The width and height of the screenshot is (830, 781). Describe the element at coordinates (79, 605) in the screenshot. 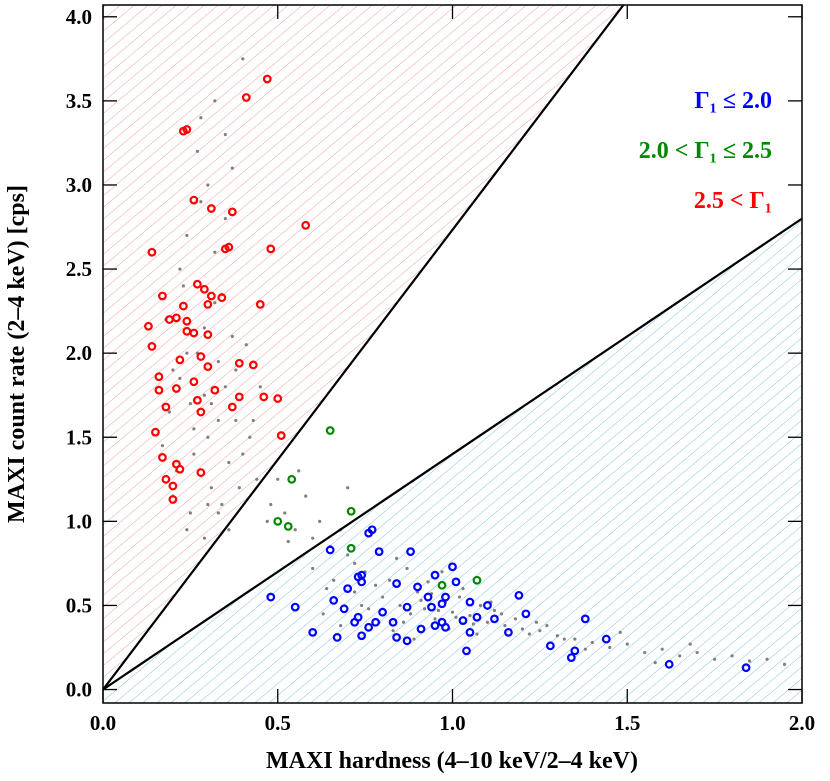

I see `y-tick-label: 0.5` at that location.